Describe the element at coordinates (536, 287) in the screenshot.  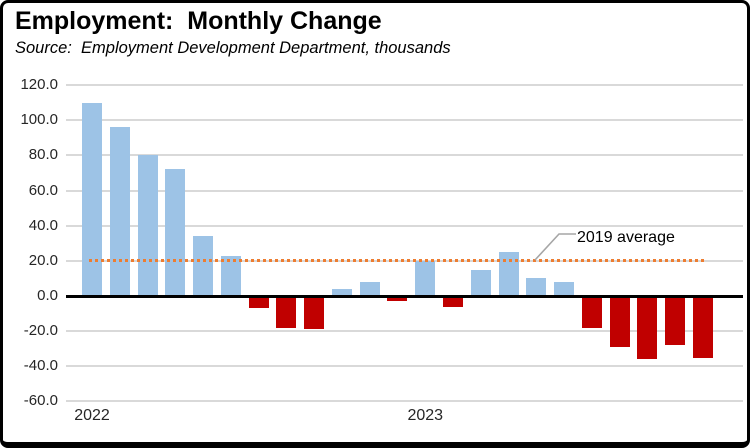
I see `bar-may-2023` at that location.